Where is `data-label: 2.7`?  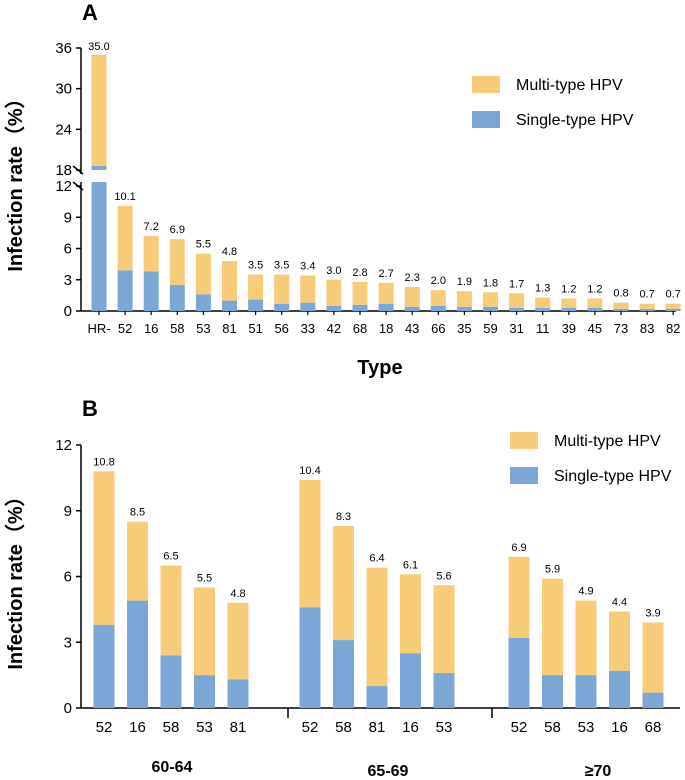
data-label: 2.7 is located at coordinates (385, 274).